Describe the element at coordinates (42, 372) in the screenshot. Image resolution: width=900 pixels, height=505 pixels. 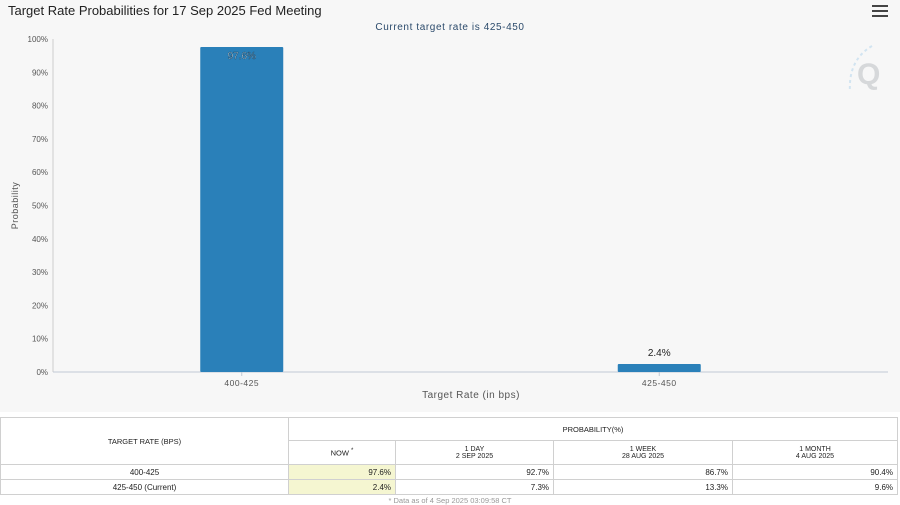
I see `y-tick-label: 0%` at that location.